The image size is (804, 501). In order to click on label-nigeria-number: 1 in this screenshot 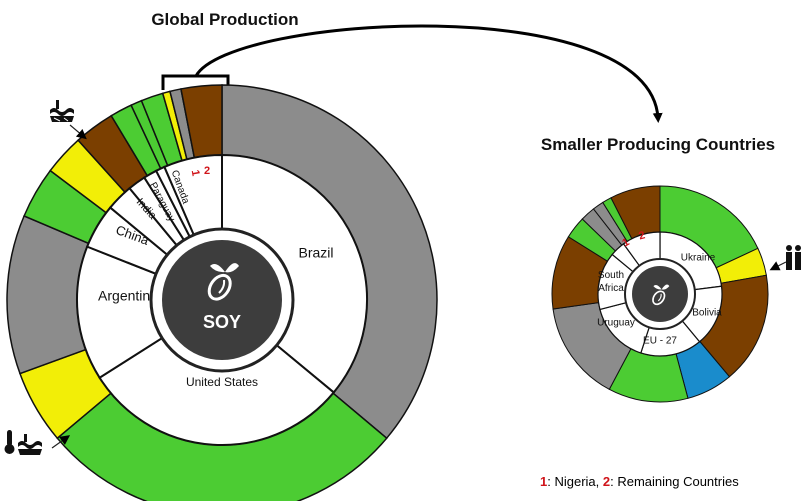, I will do `click(195, 173)`.